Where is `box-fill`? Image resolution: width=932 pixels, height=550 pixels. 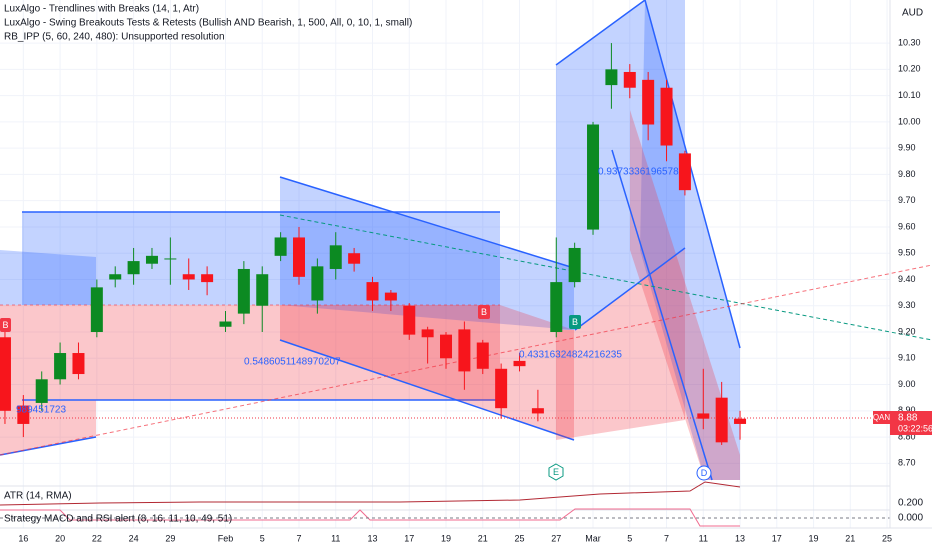
box-fill is located at coordinates (298, 352).